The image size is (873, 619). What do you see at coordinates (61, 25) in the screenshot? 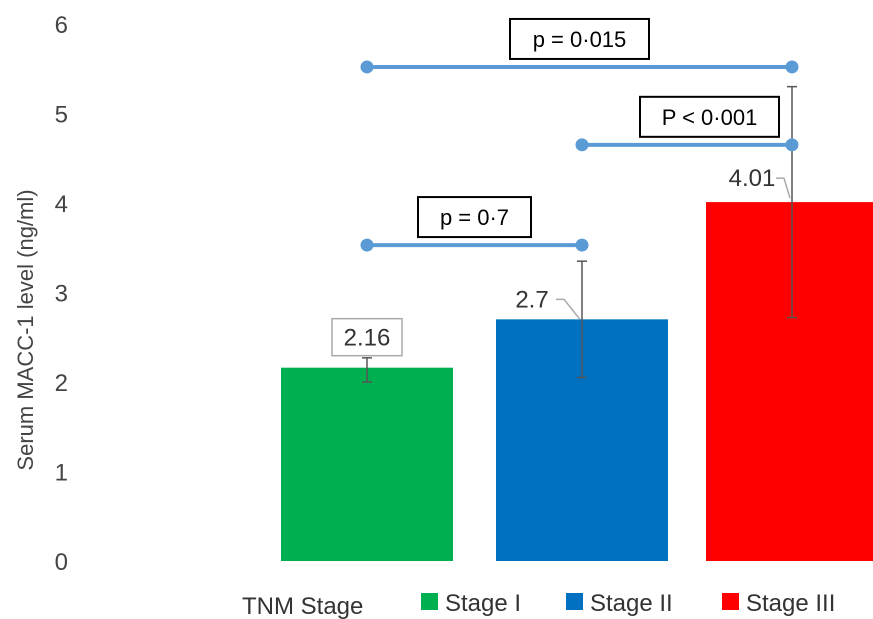
I see `y-tick-label: 6` at bounding box center [61, 25].